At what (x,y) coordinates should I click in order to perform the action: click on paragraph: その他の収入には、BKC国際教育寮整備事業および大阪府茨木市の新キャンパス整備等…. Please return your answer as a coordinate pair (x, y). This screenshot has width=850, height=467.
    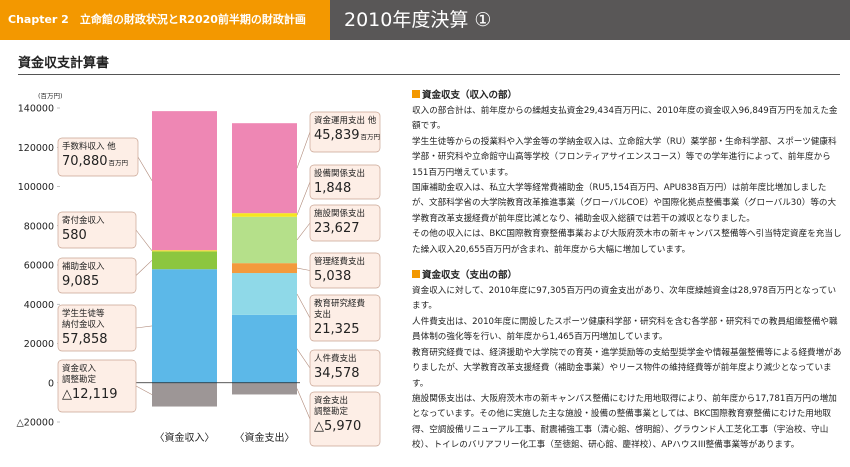
    Looking at the image, I should click on (627, 242).